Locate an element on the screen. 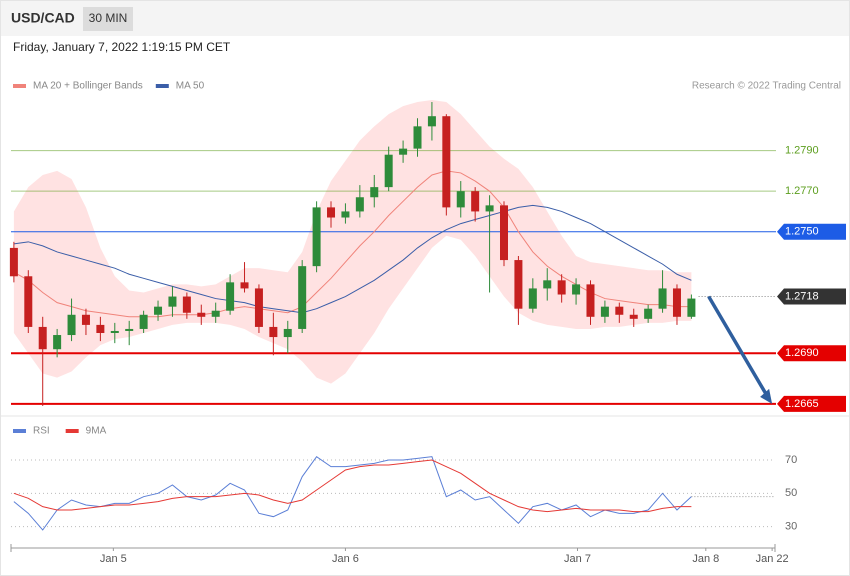 This screenshot has width=850, height=576. interval-label: 30 MIN is located at coordinates (108, 18).